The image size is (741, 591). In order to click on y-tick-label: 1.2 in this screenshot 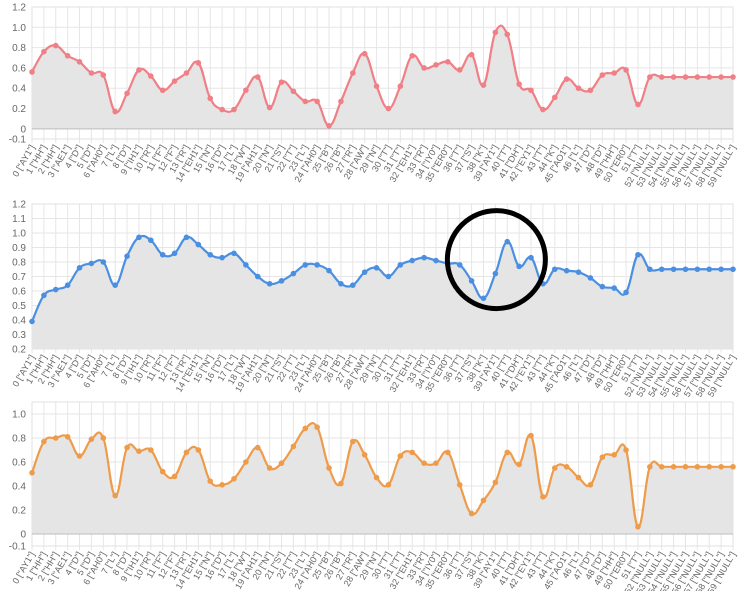, I will do `click(19, 205)`.